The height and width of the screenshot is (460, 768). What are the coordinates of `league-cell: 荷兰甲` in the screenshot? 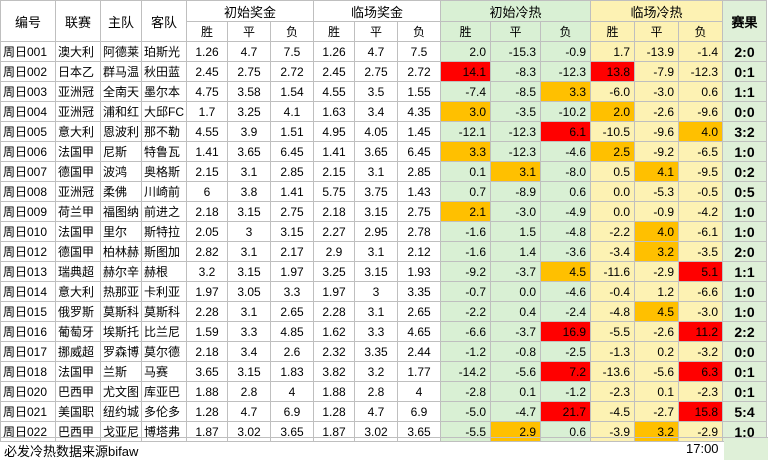 It's located at (78, 211).